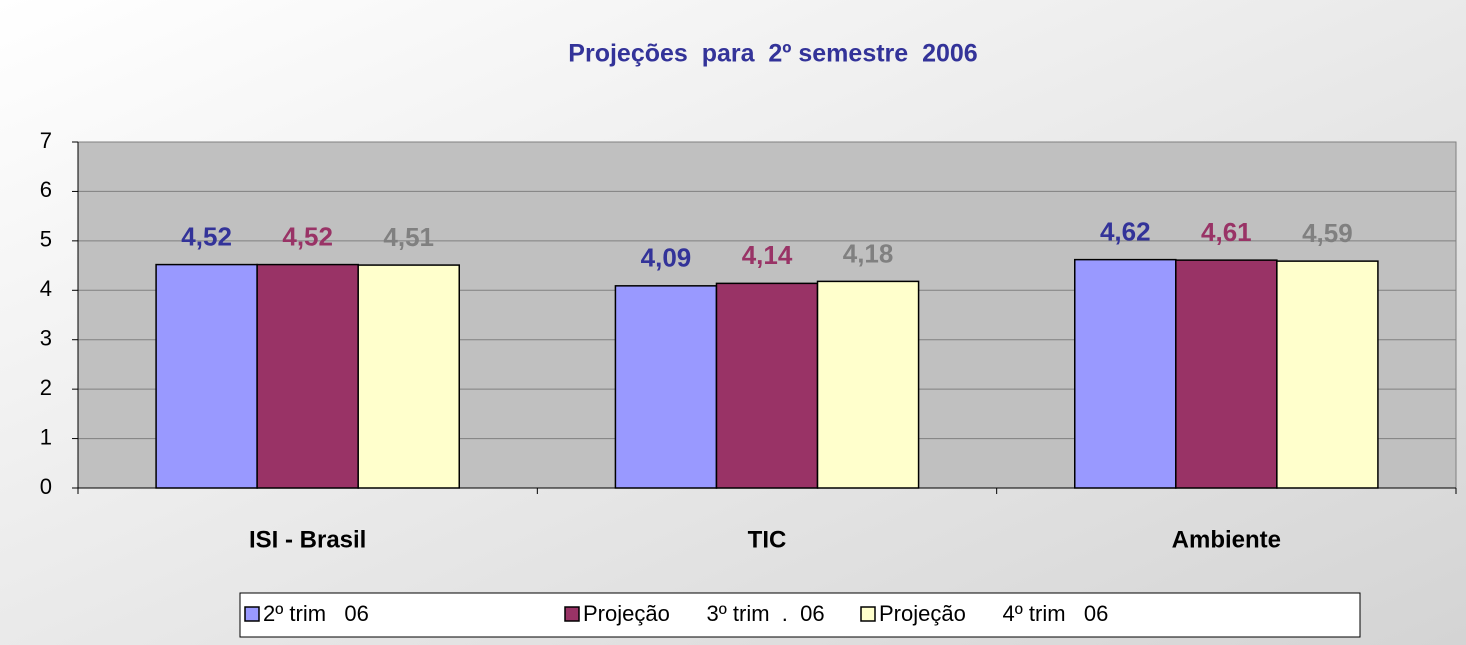 The image size is (1466, 645). I want to click on y-tick-label: 3, so click(46, 338).